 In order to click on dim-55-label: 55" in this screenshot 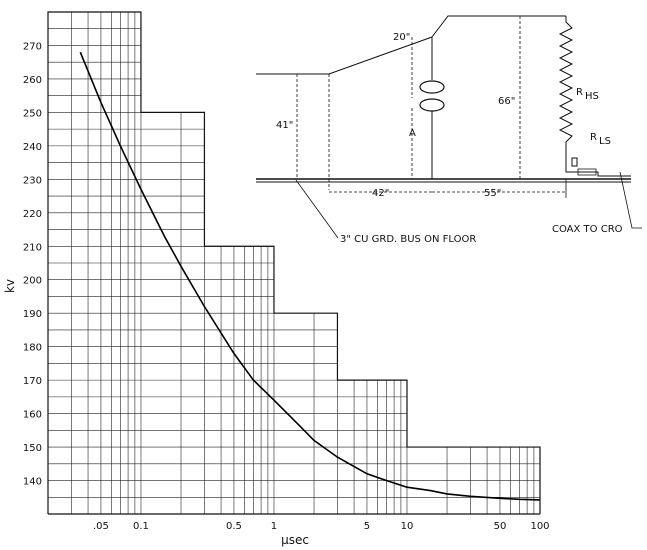, I will do `click(492, 193)`.